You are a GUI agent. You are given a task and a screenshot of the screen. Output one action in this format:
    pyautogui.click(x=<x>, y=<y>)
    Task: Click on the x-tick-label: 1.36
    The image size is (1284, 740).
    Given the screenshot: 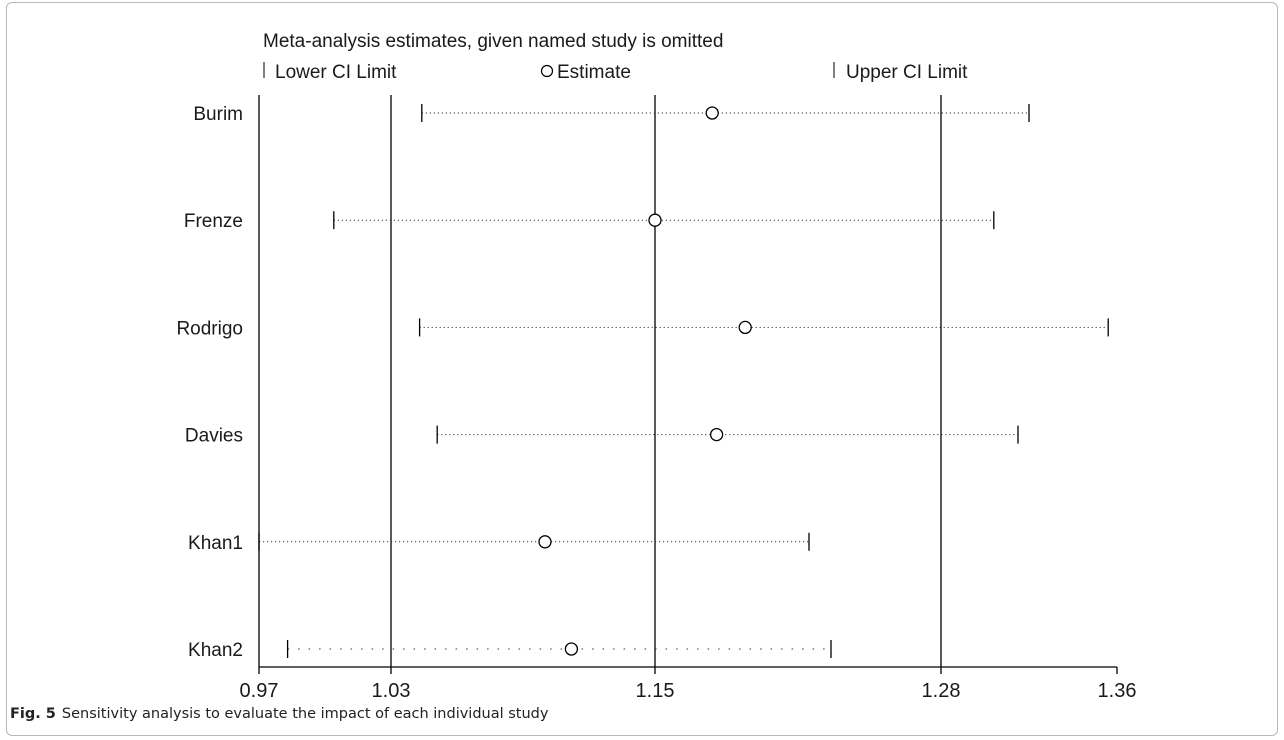 What is the action you would take?
    pyautogui.click(x=1117, y=690)
    